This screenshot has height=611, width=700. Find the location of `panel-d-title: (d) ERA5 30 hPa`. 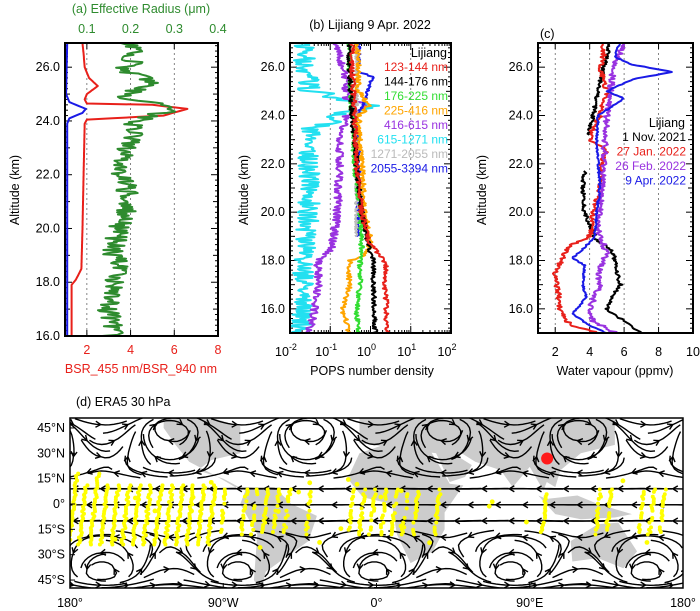

panel-d-title: (d) ERA5 30 hPa is located at coordinates (123, 402).